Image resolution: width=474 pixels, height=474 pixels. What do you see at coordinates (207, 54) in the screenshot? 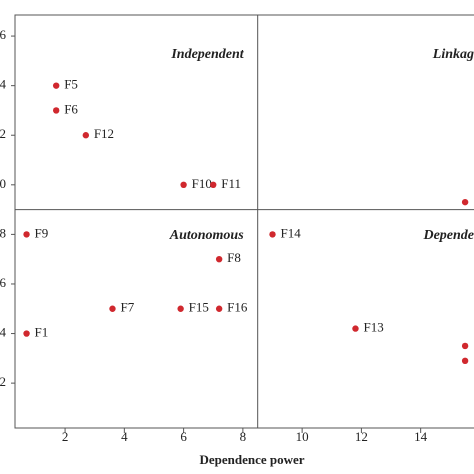
I see `quadrant-label: Independent` at bounding box center [207, 54].